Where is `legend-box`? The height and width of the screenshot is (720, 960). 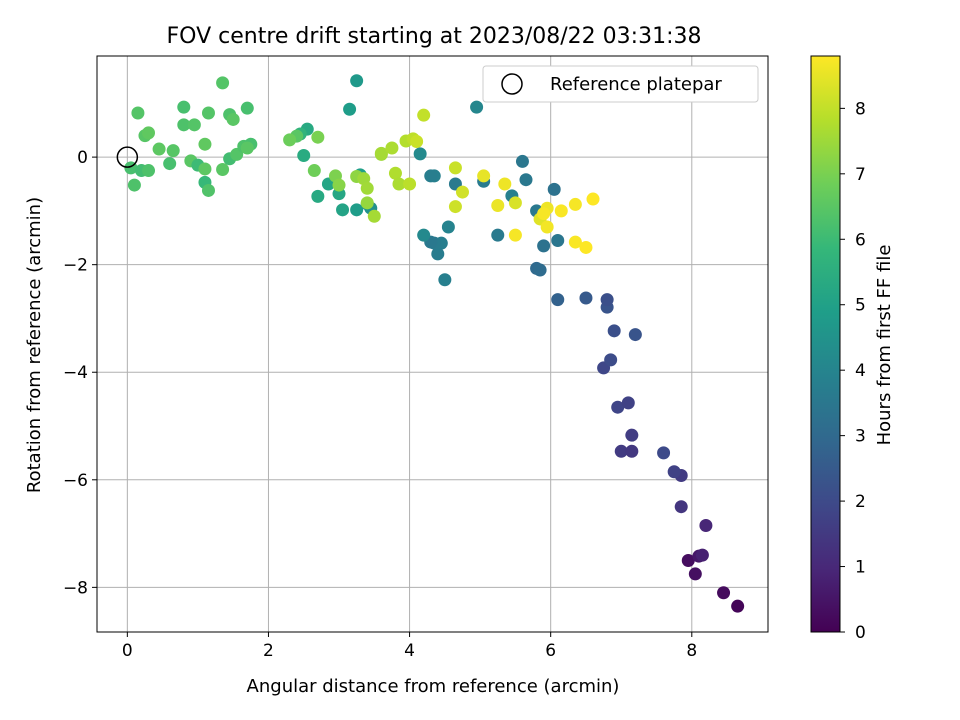
legend-box is located at coordinates (620, 84).